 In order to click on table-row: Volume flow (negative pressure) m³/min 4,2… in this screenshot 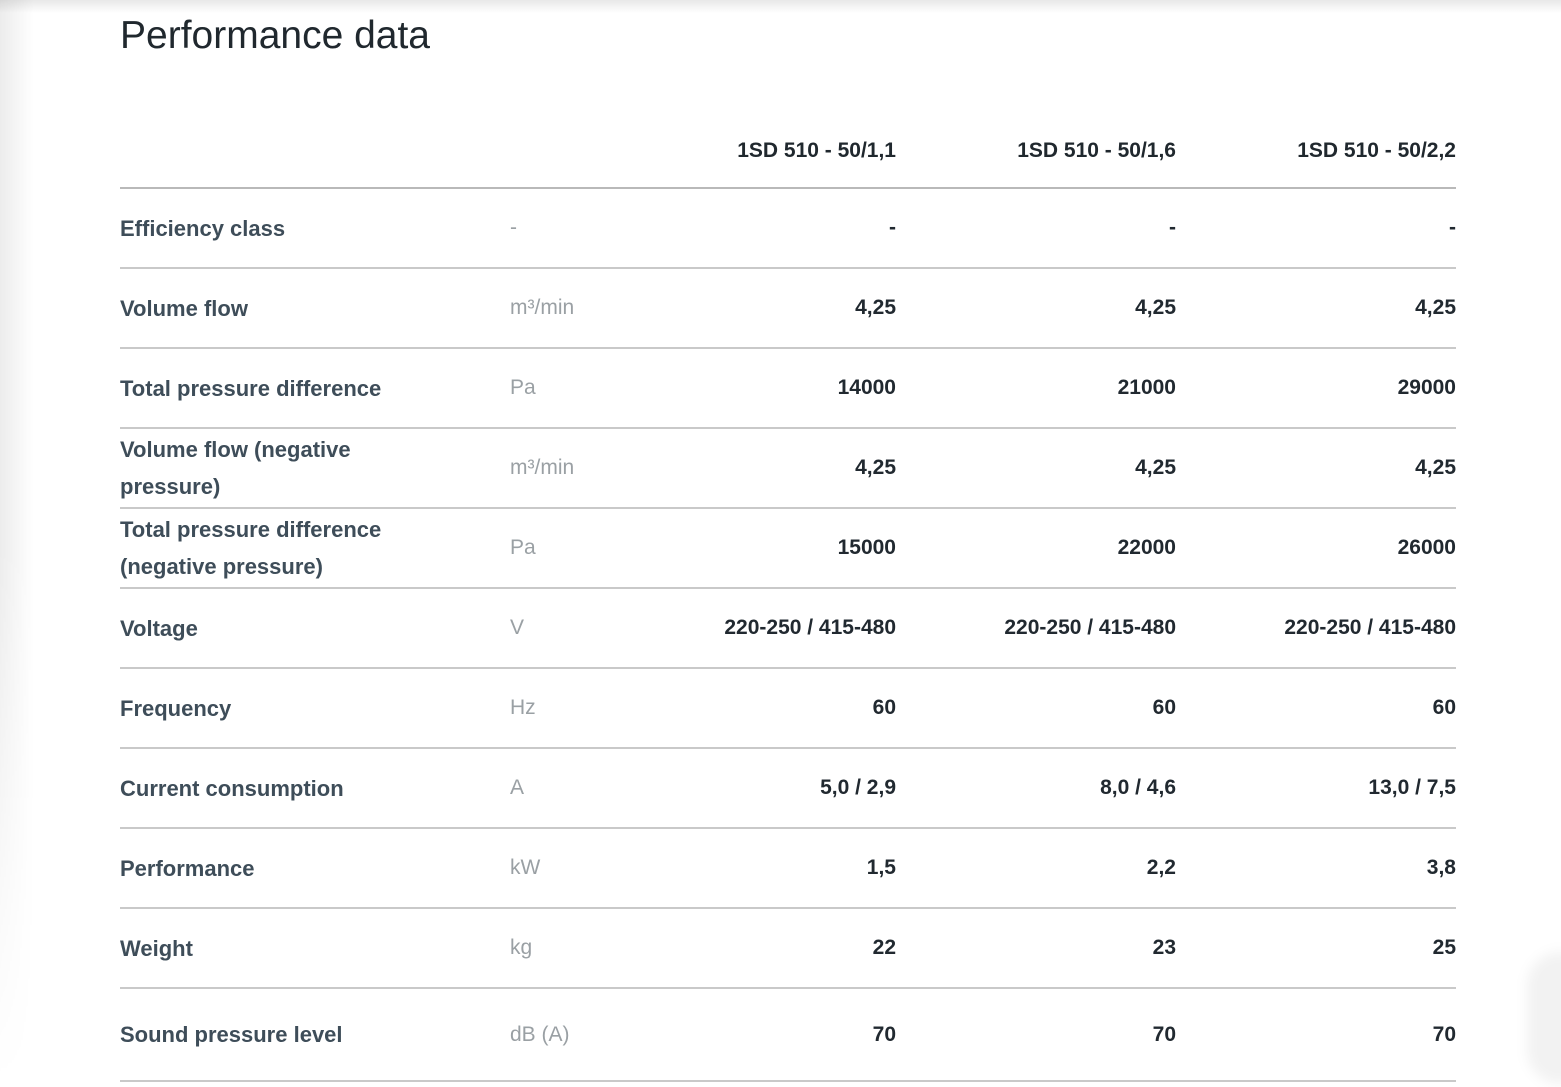, I will do `click(788, 468)`.